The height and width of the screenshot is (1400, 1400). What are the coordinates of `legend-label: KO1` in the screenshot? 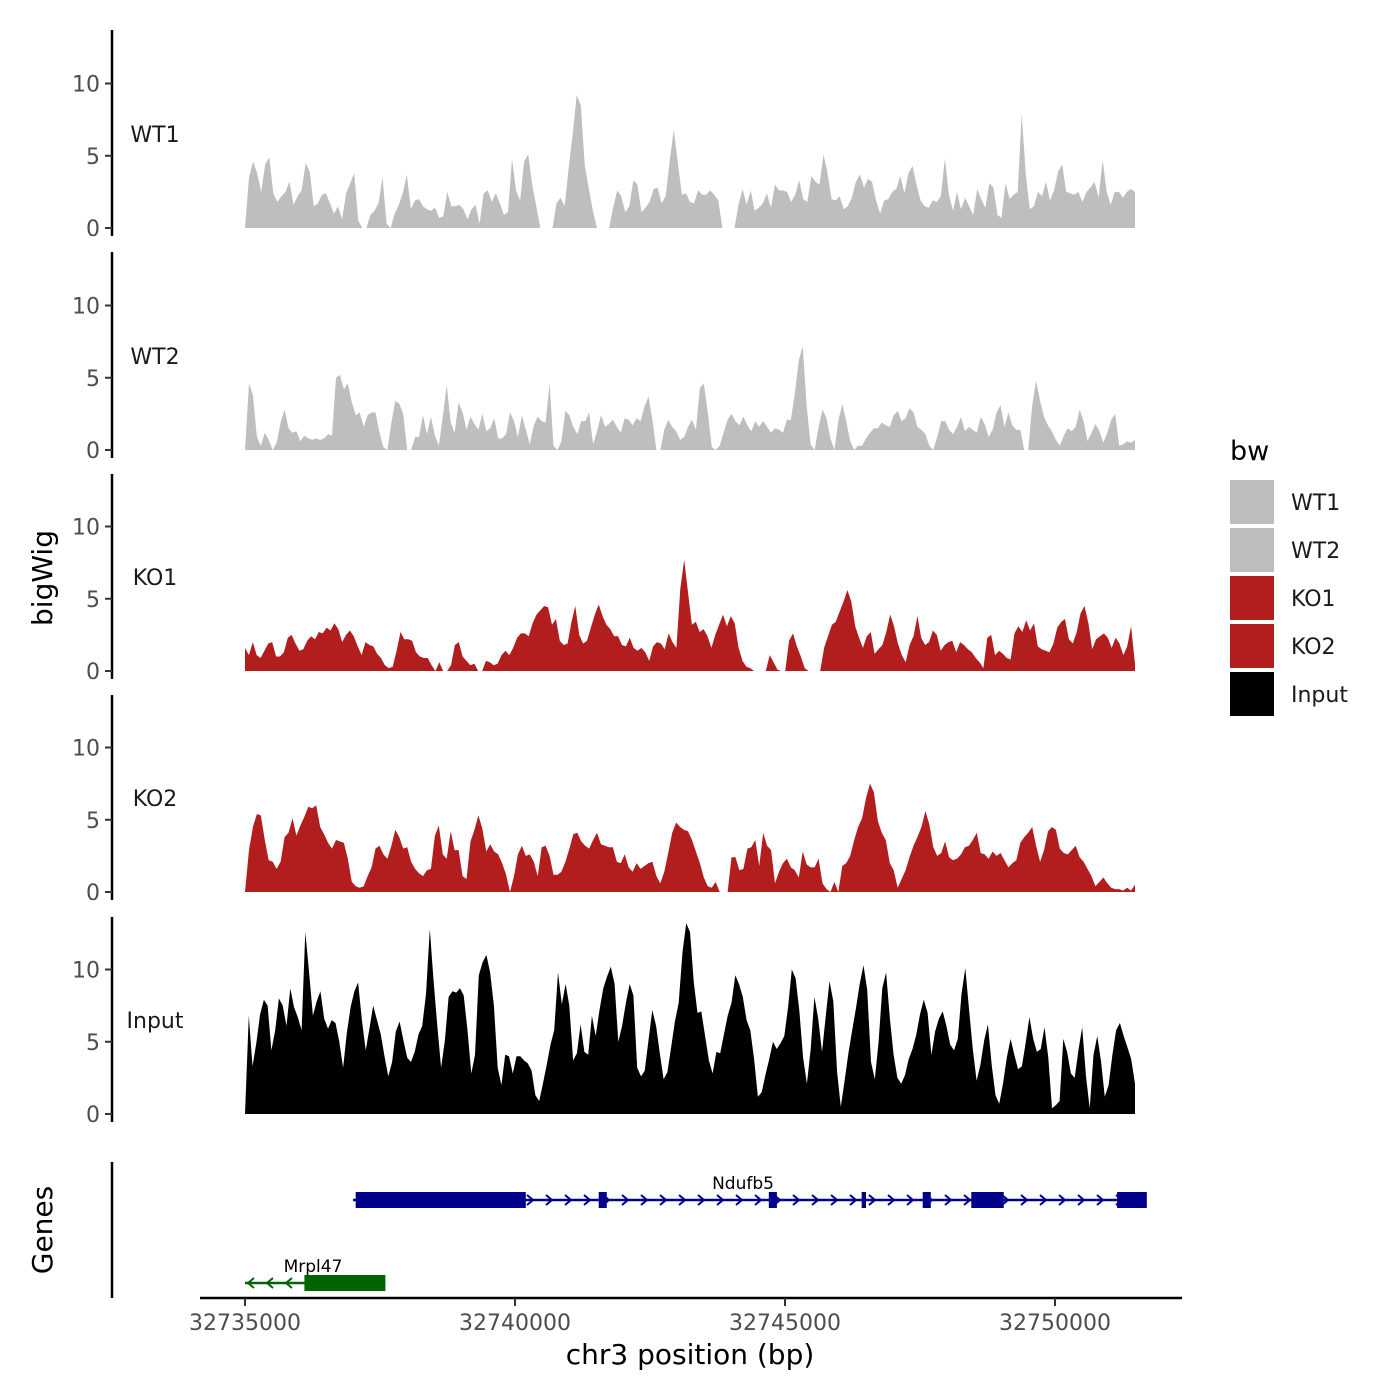 It's located at (1313, 599).